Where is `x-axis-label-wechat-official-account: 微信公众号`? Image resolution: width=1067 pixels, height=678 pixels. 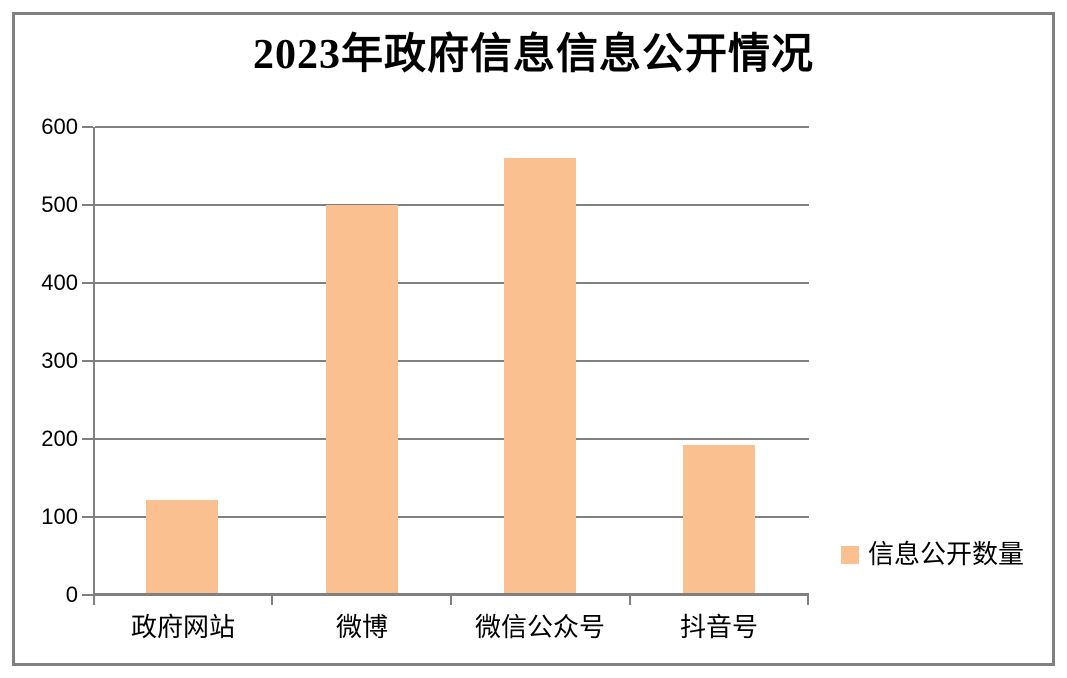
x-axis-label-wechat-official-account: 微信公众号 is located at coordinates (539, 627).